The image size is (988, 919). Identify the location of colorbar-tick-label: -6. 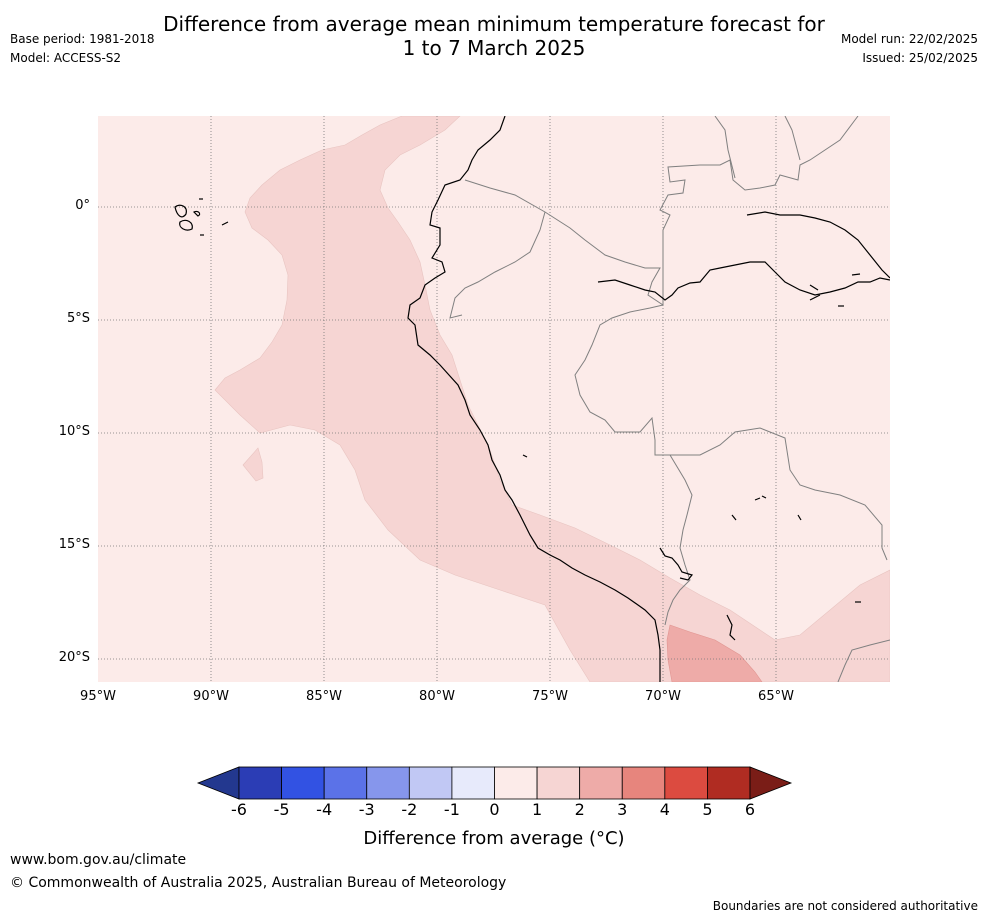
(239, 809).